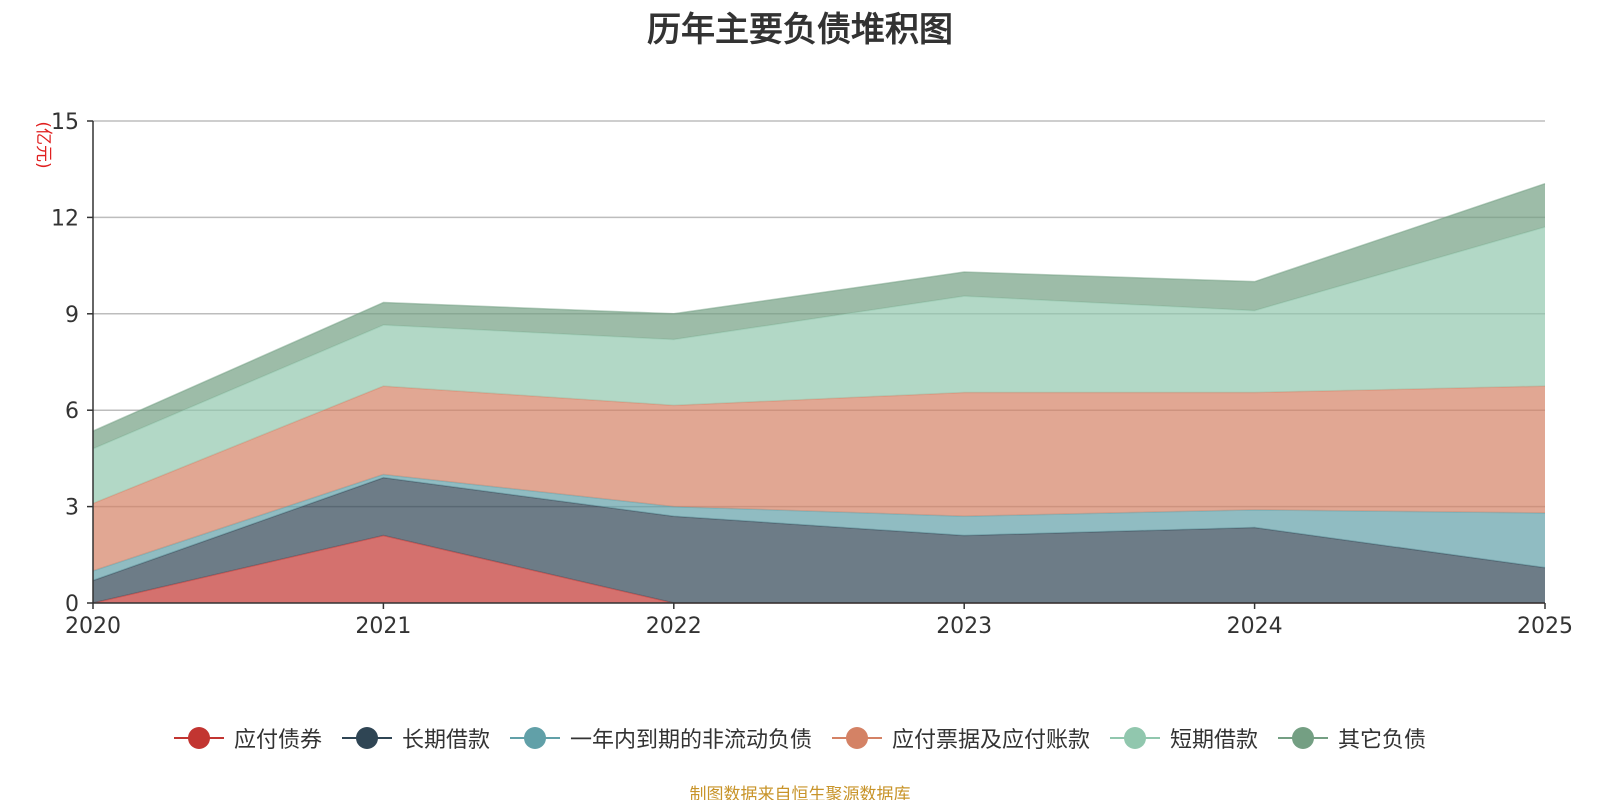 This screenshot has width=1600, height=800. What do you see at coordinates (1214, 740) in the screenshot?
I see `legend-label: 短期借款` at bounding box center [1214, 740].